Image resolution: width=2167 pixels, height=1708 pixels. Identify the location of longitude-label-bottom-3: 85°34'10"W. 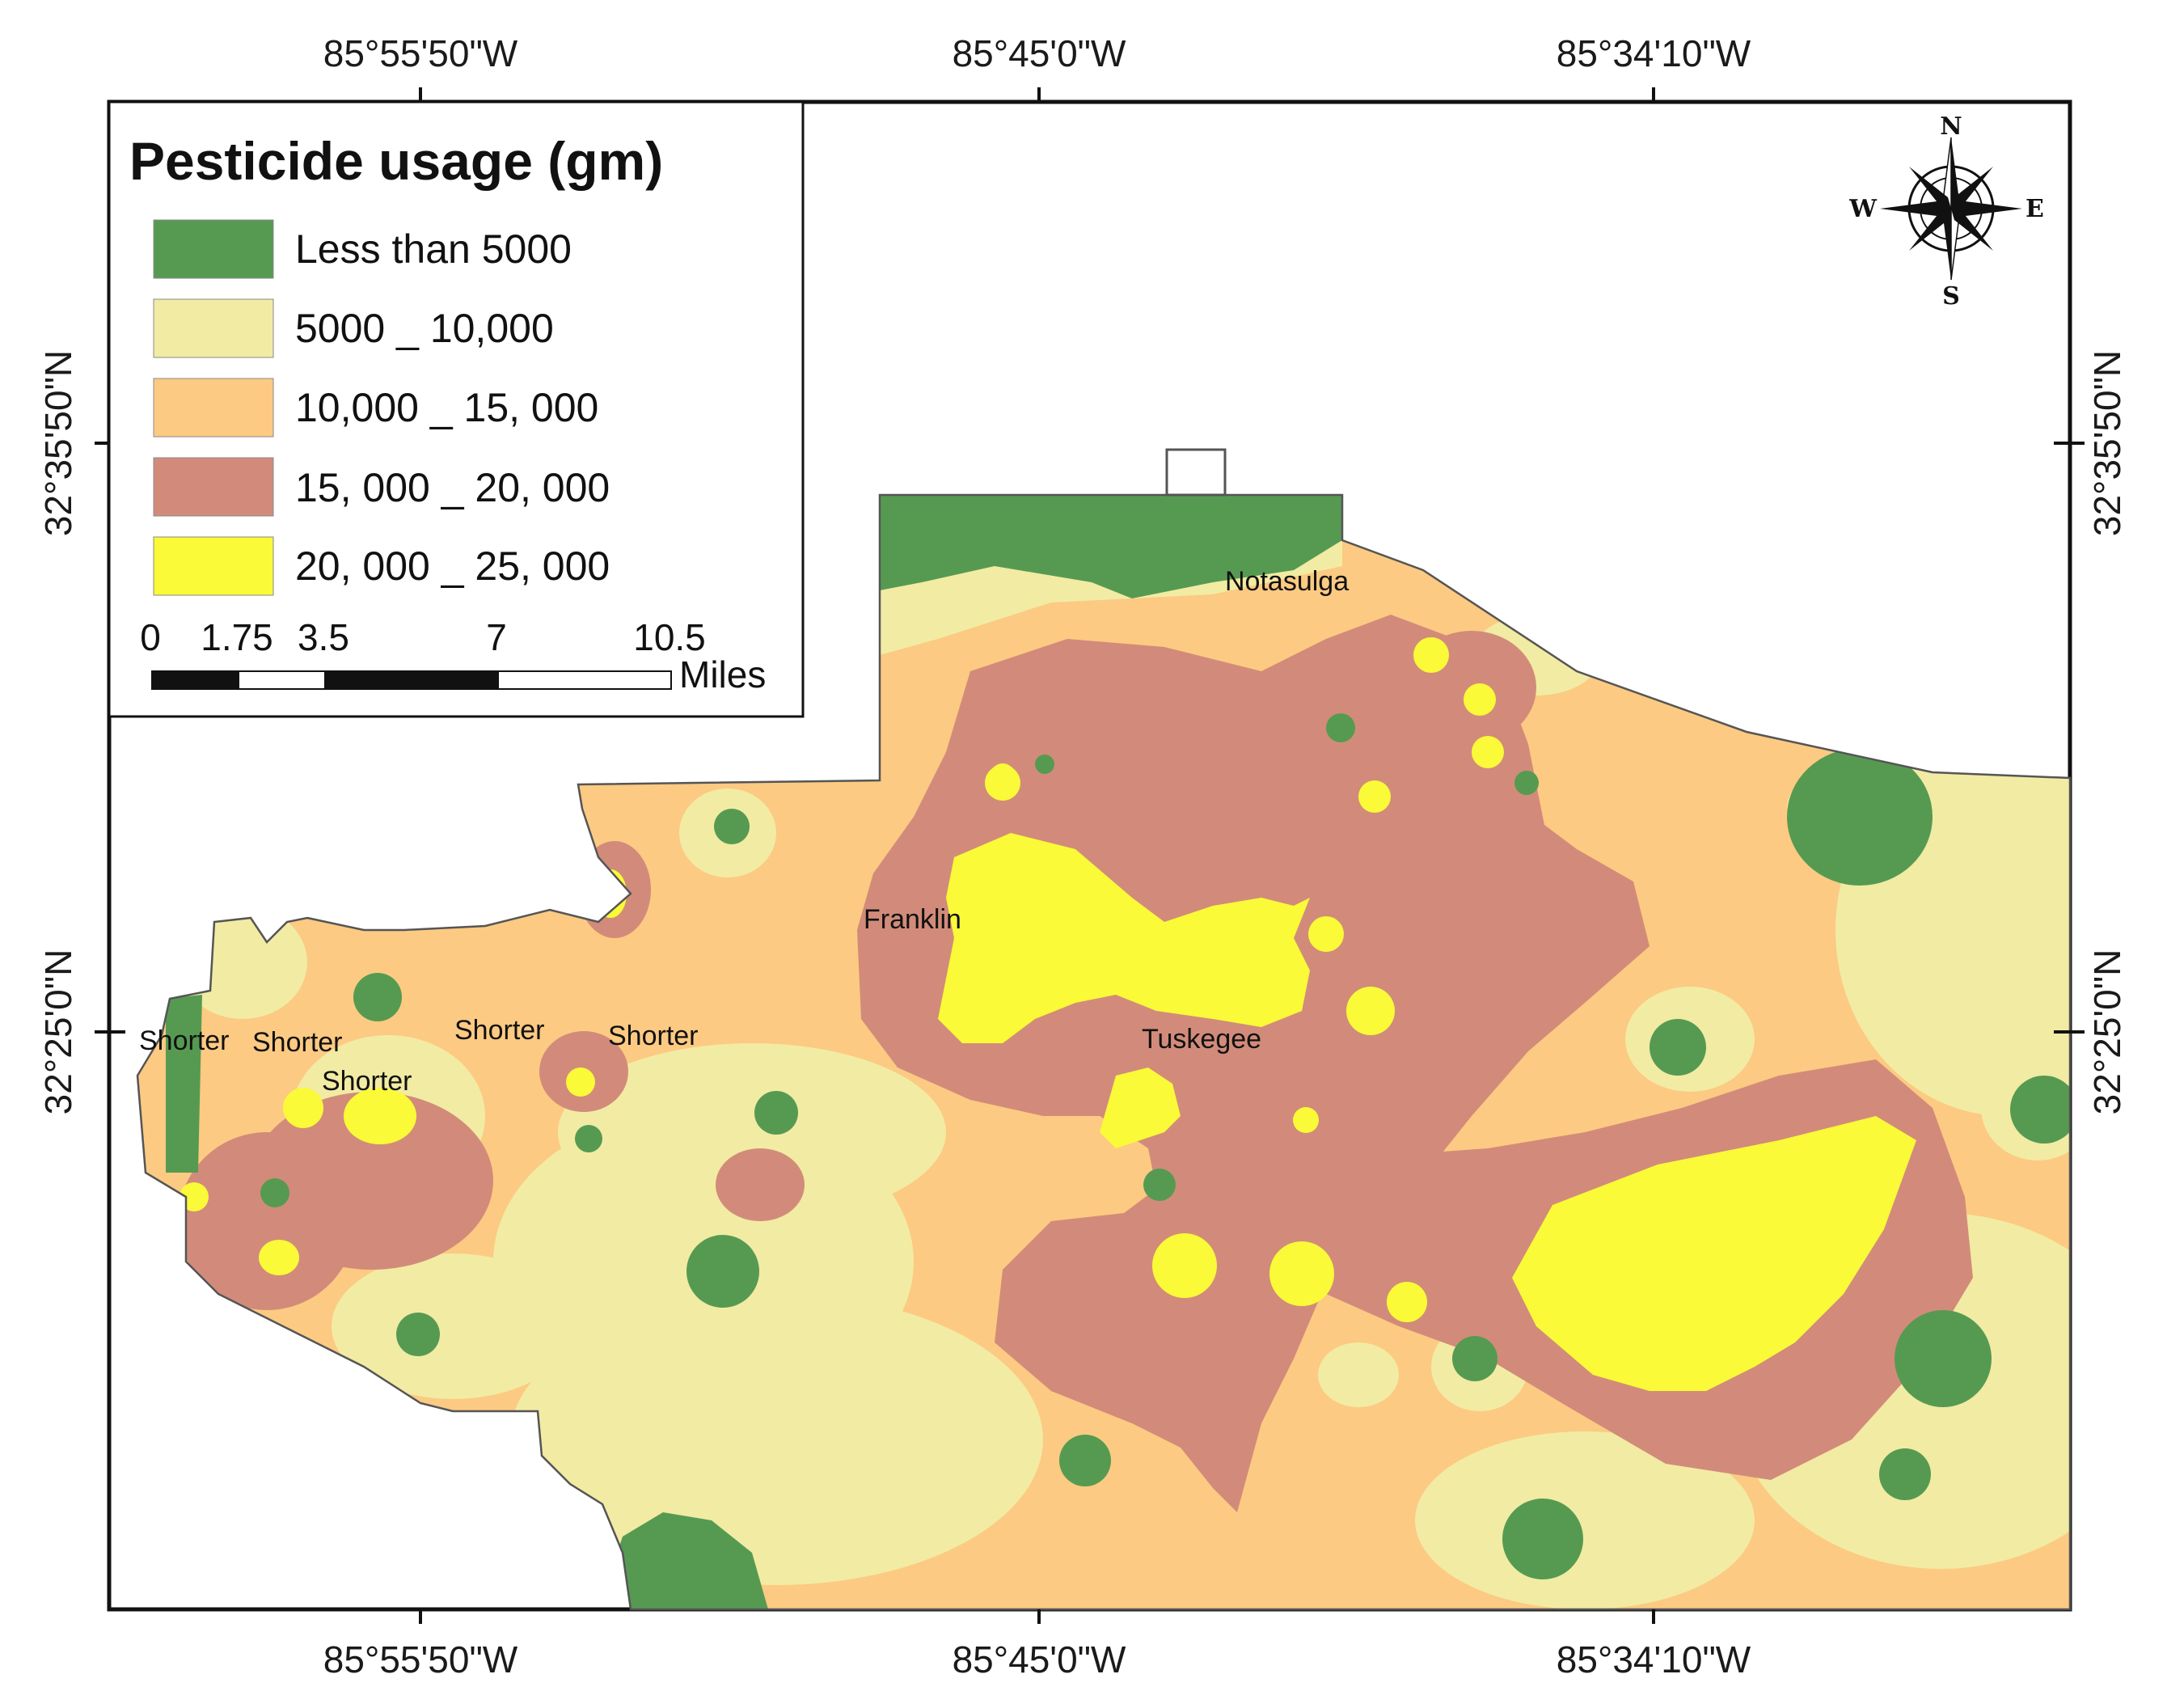
(1654, 1660).